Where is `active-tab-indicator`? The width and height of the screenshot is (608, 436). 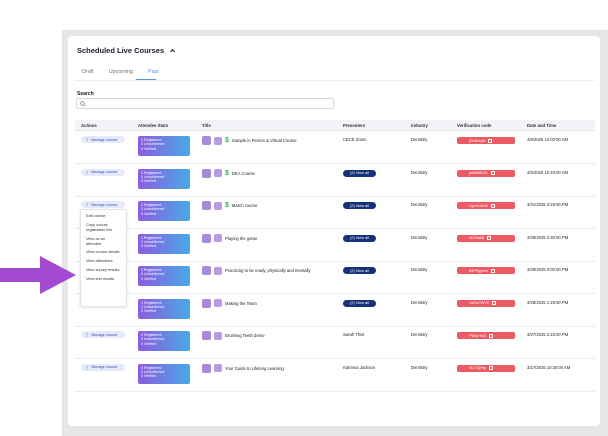 active-tab-indicator is located at coordinates (146, 79).